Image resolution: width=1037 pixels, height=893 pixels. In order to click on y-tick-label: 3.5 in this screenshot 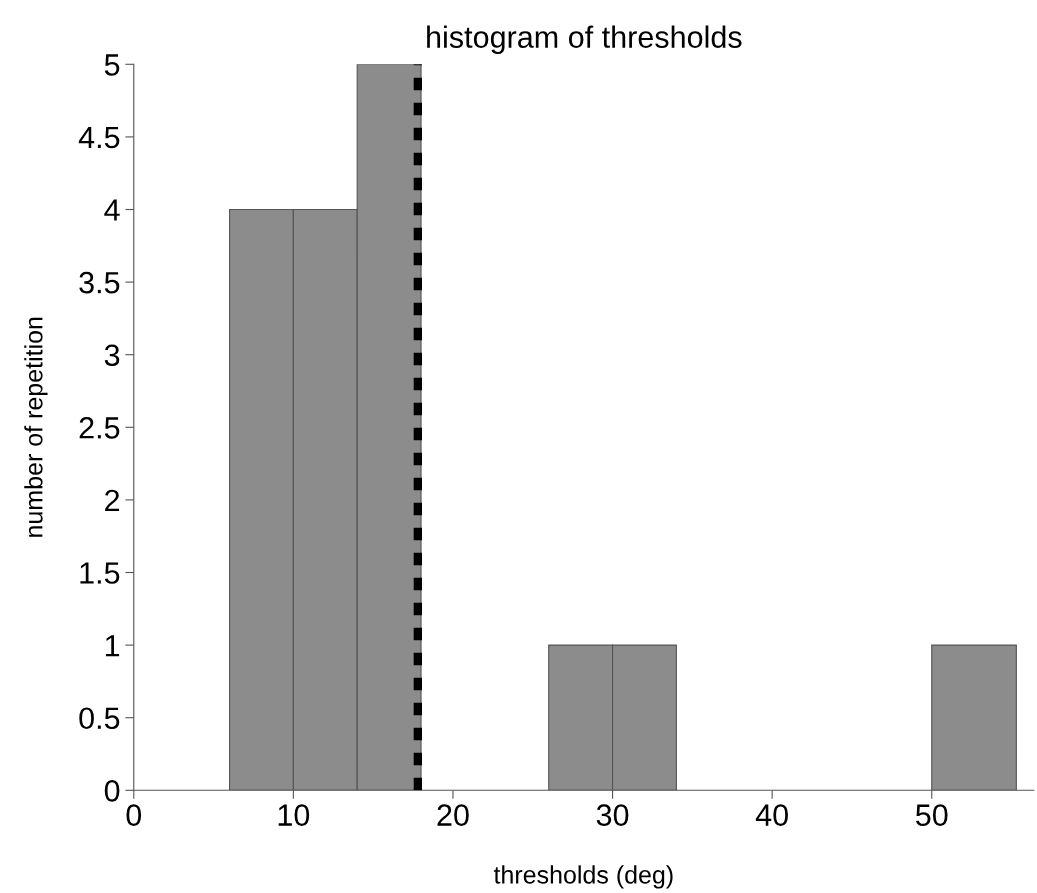, I will do `click(99, 282)`.